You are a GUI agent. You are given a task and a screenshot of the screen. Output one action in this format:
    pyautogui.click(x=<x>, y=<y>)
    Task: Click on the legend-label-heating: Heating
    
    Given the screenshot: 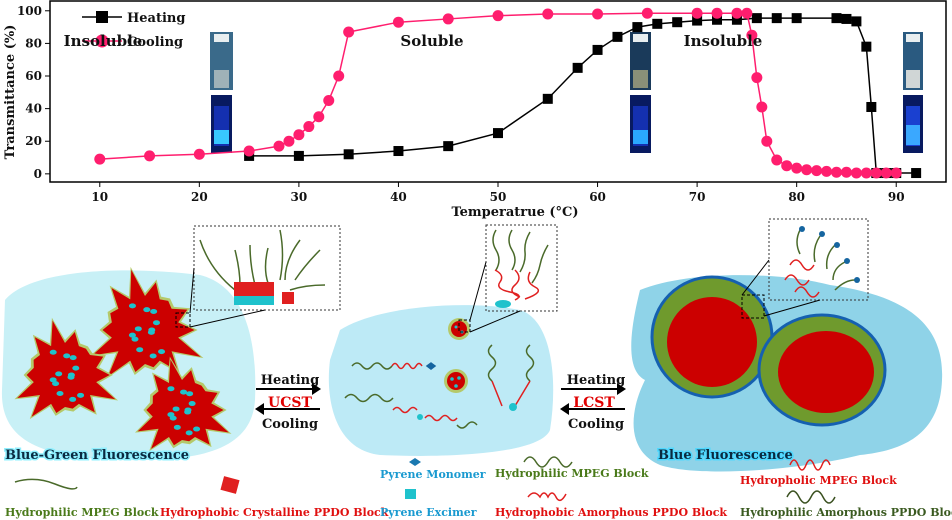 What is the action you would take?
    pyautogui.click(x=156, y=18)
    